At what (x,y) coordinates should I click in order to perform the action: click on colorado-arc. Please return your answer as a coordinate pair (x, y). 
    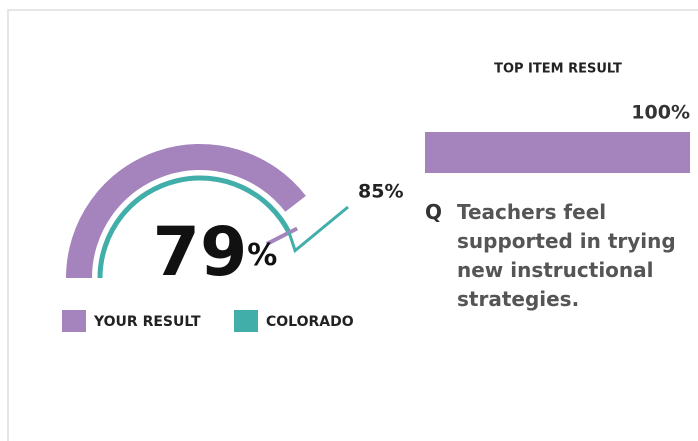
    Looking at the image, I should click on (194, 227).